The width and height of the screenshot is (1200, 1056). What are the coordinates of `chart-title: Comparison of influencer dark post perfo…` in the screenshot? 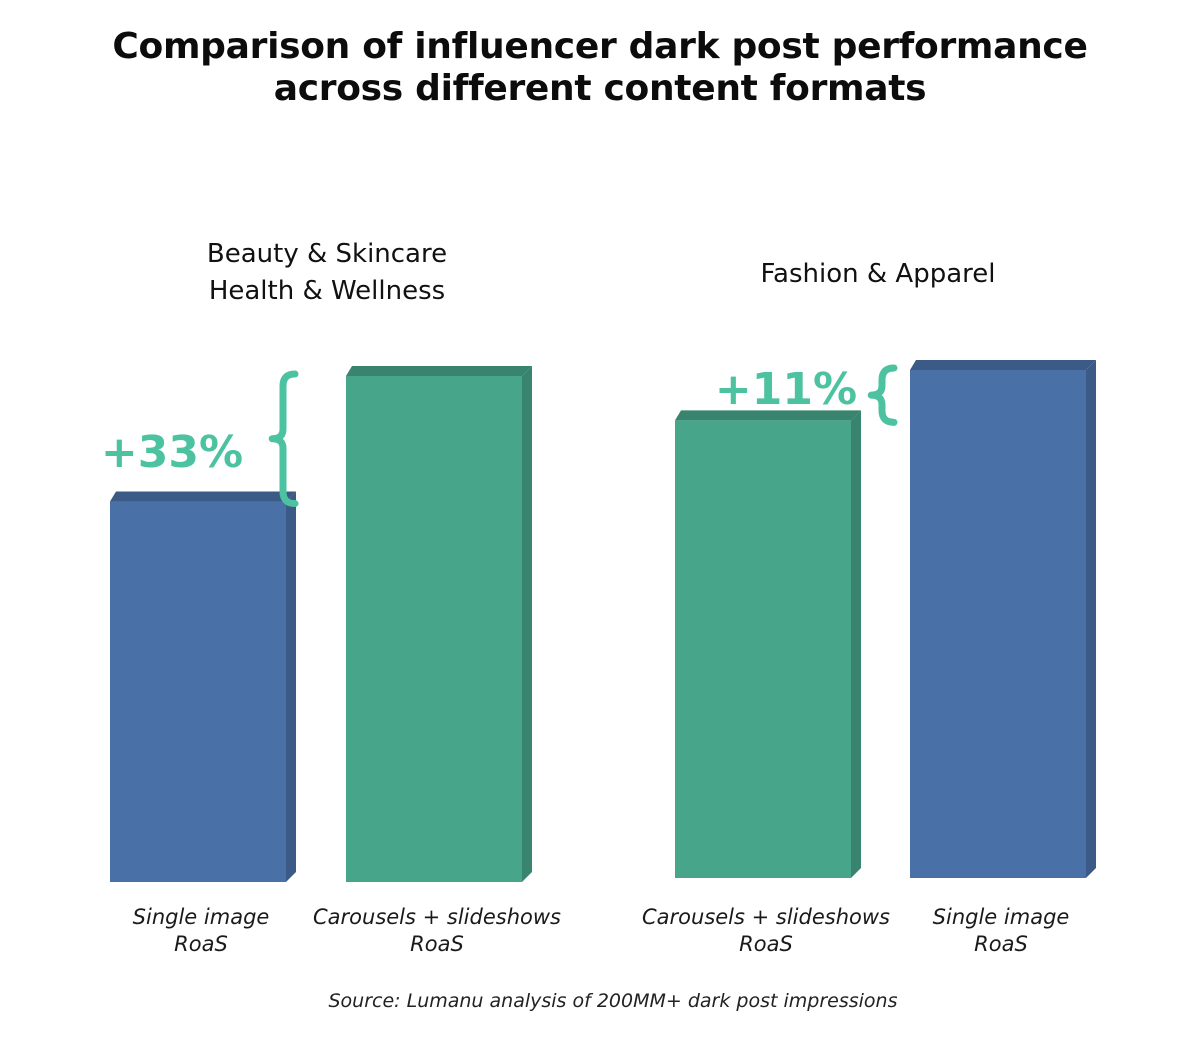 It's located at (600, 68).